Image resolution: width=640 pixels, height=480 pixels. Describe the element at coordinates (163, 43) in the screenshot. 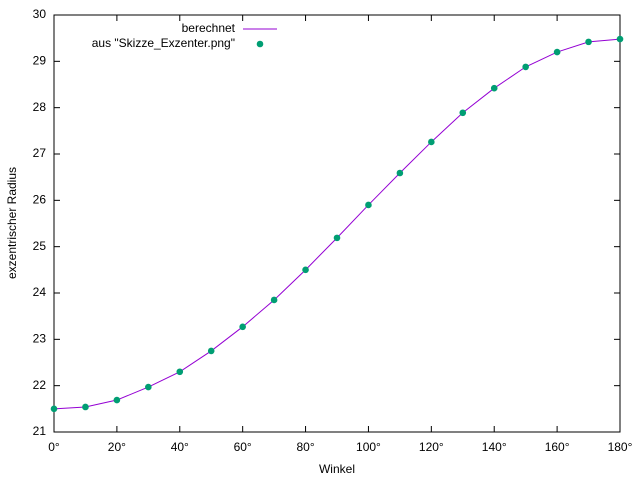

I see `legend-label: aus "Skizze_Exzenter.png"` at that location.